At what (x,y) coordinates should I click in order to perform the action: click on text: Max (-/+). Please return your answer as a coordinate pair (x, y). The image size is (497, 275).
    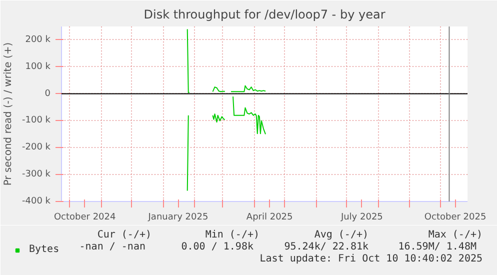
    Looking at the image, I should click on (455, 235).